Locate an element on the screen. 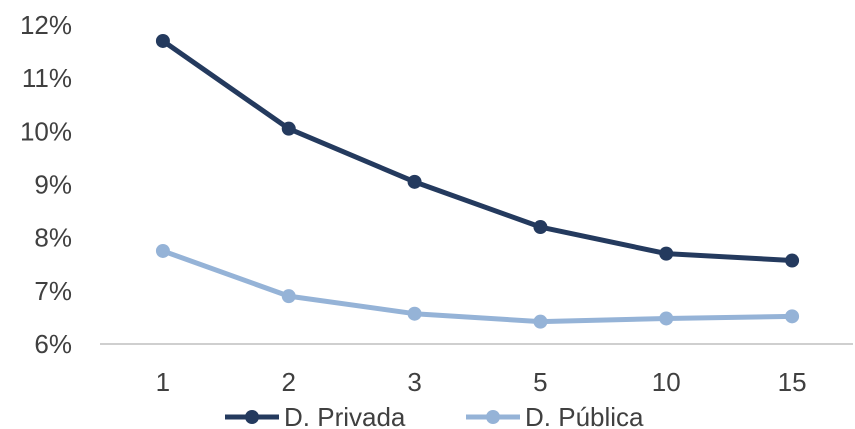  y-tick-label: 11% is located at coordinates (47, 78).